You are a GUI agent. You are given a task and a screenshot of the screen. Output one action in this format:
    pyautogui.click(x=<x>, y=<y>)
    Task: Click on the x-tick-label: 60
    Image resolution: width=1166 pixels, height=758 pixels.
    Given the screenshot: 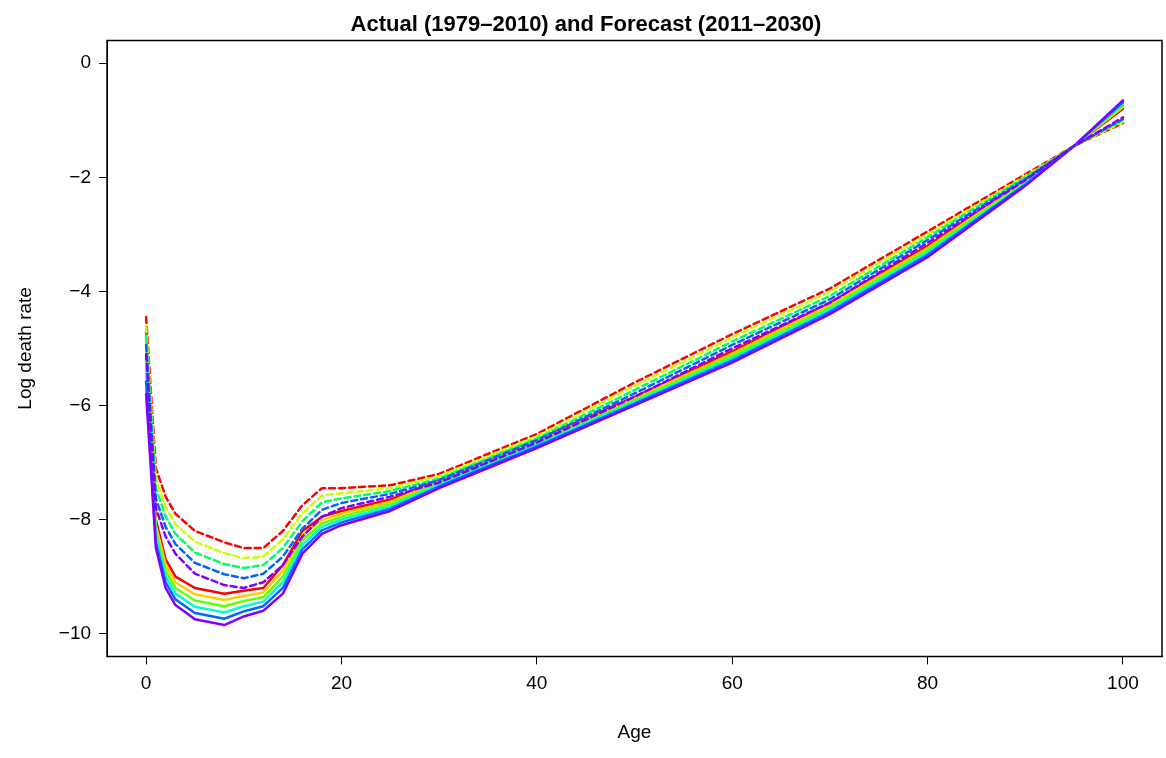 What is the action you would take?
    pyautogui.click(x=732, y=683)
    